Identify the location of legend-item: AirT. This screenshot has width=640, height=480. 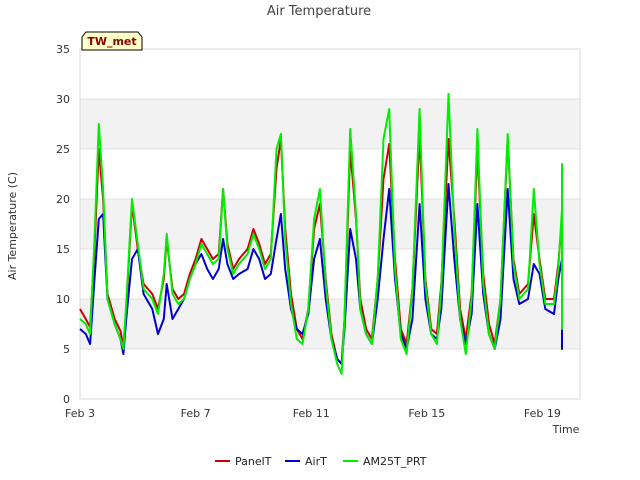
(306, 461).